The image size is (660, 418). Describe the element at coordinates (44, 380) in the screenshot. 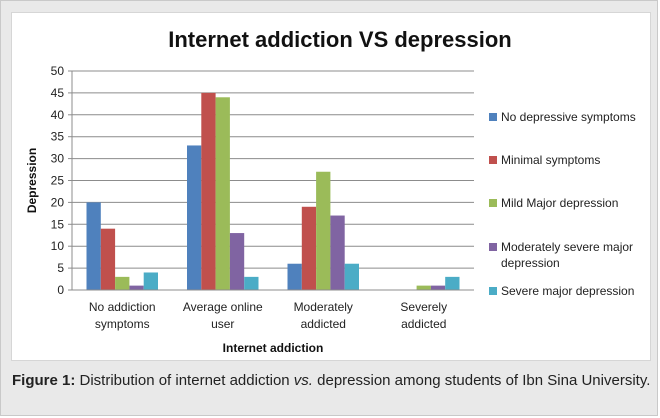

I see `caption-label: Figure 1:` at that location.